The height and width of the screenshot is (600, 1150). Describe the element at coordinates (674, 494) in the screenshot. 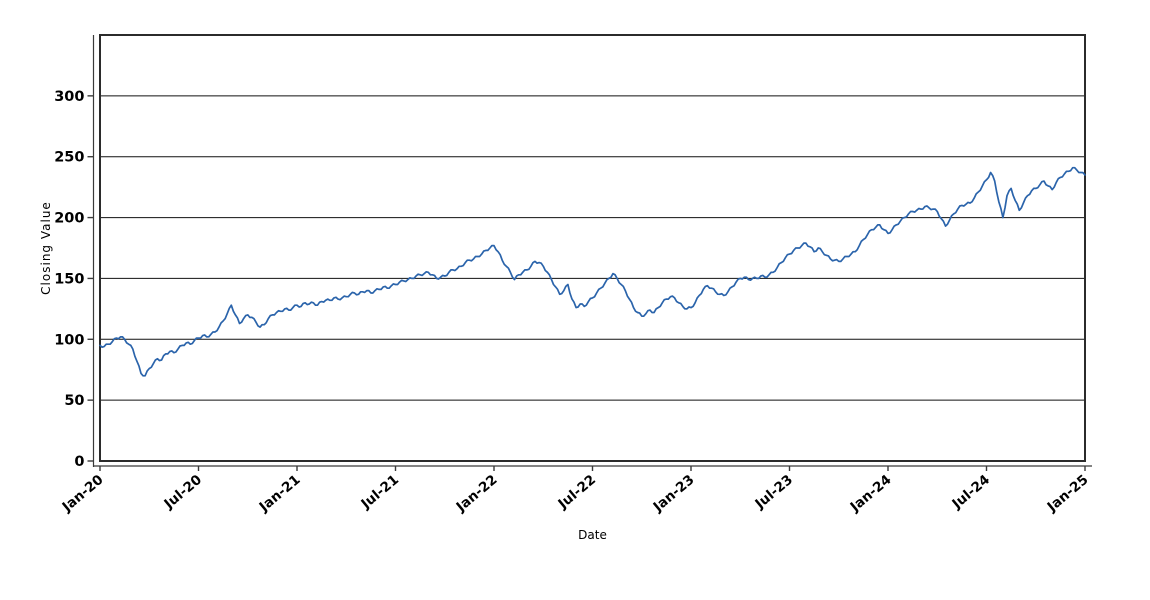

I see `x-tick-label: Jan-23` at that location.